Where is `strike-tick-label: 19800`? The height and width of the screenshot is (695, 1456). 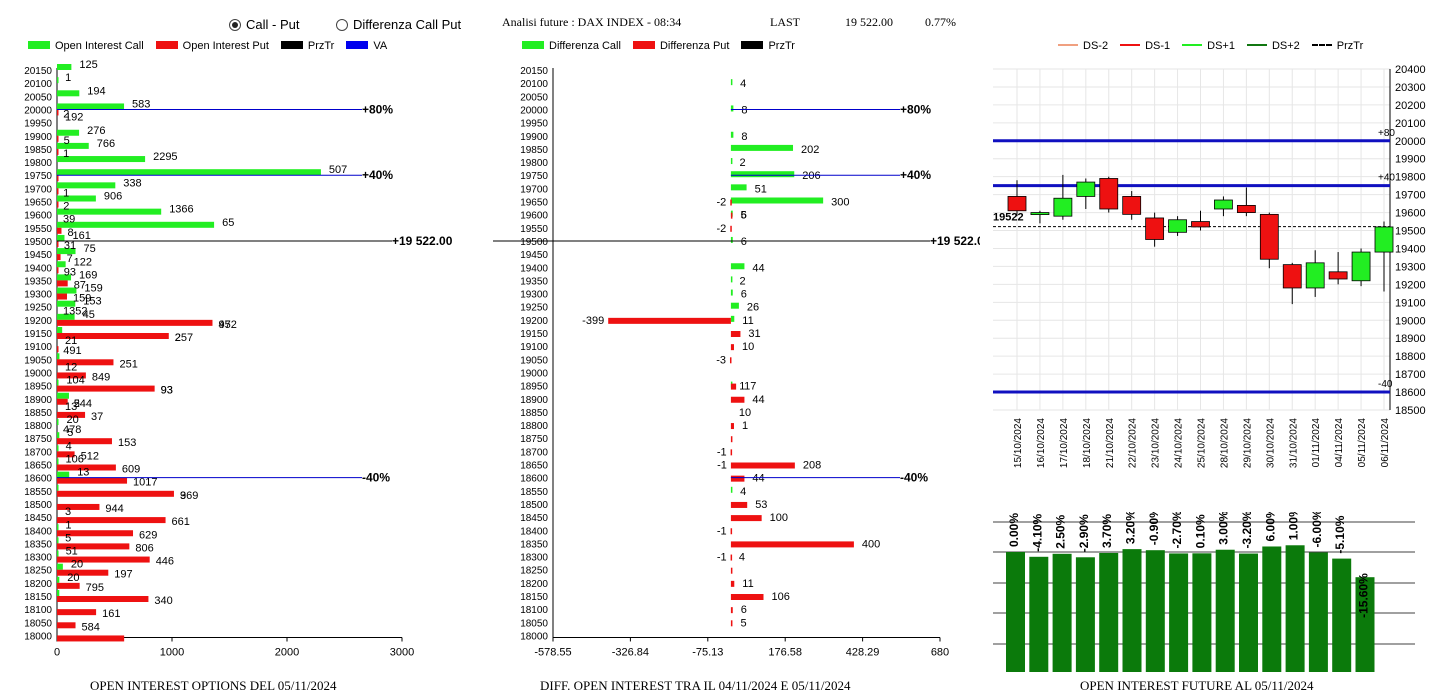
strike-tick-label: 19800 is located at coordinates (38, 163).